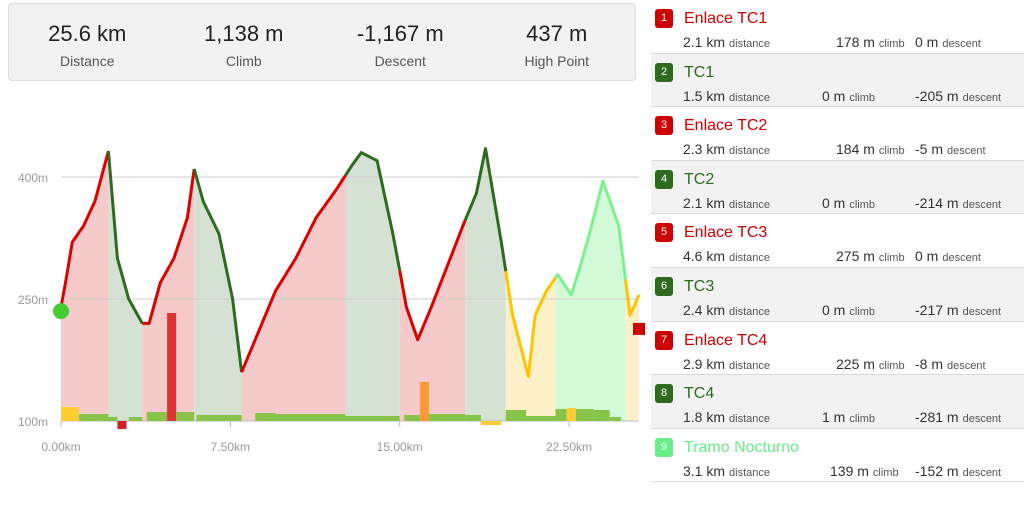  I want to click on segment-number-badge: 5, so click(664, 233).